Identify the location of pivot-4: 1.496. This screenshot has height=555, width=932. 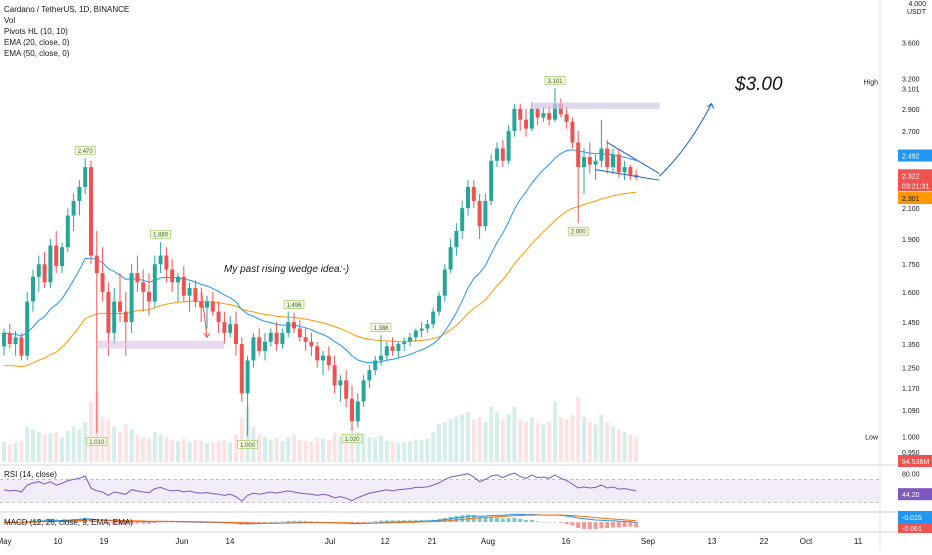
(294, 304).